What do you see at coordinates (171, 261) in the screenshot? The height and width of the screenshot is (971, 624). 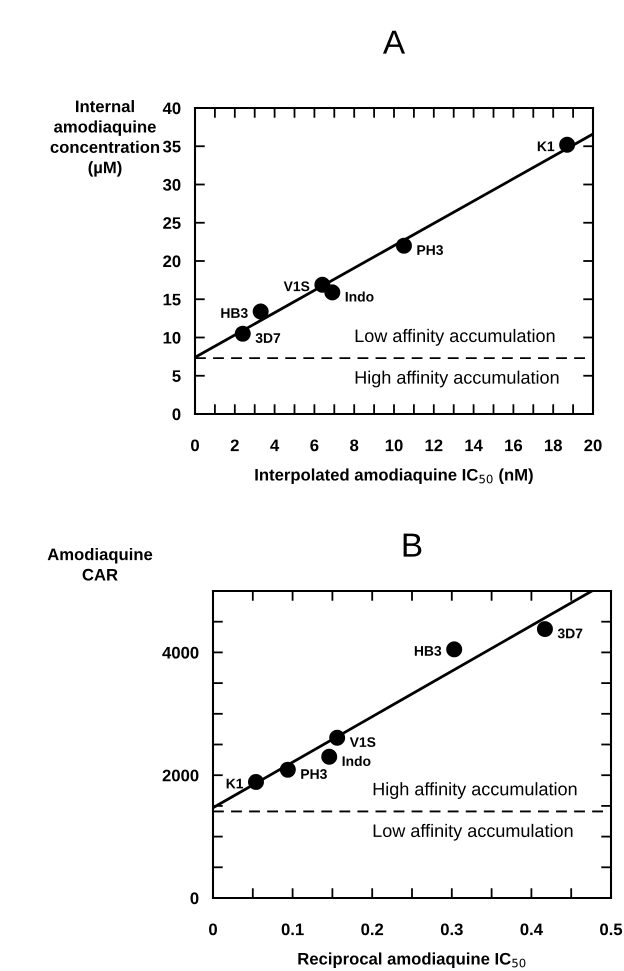 I see `y-tick-label: 20` at bounding box center [171, 261].